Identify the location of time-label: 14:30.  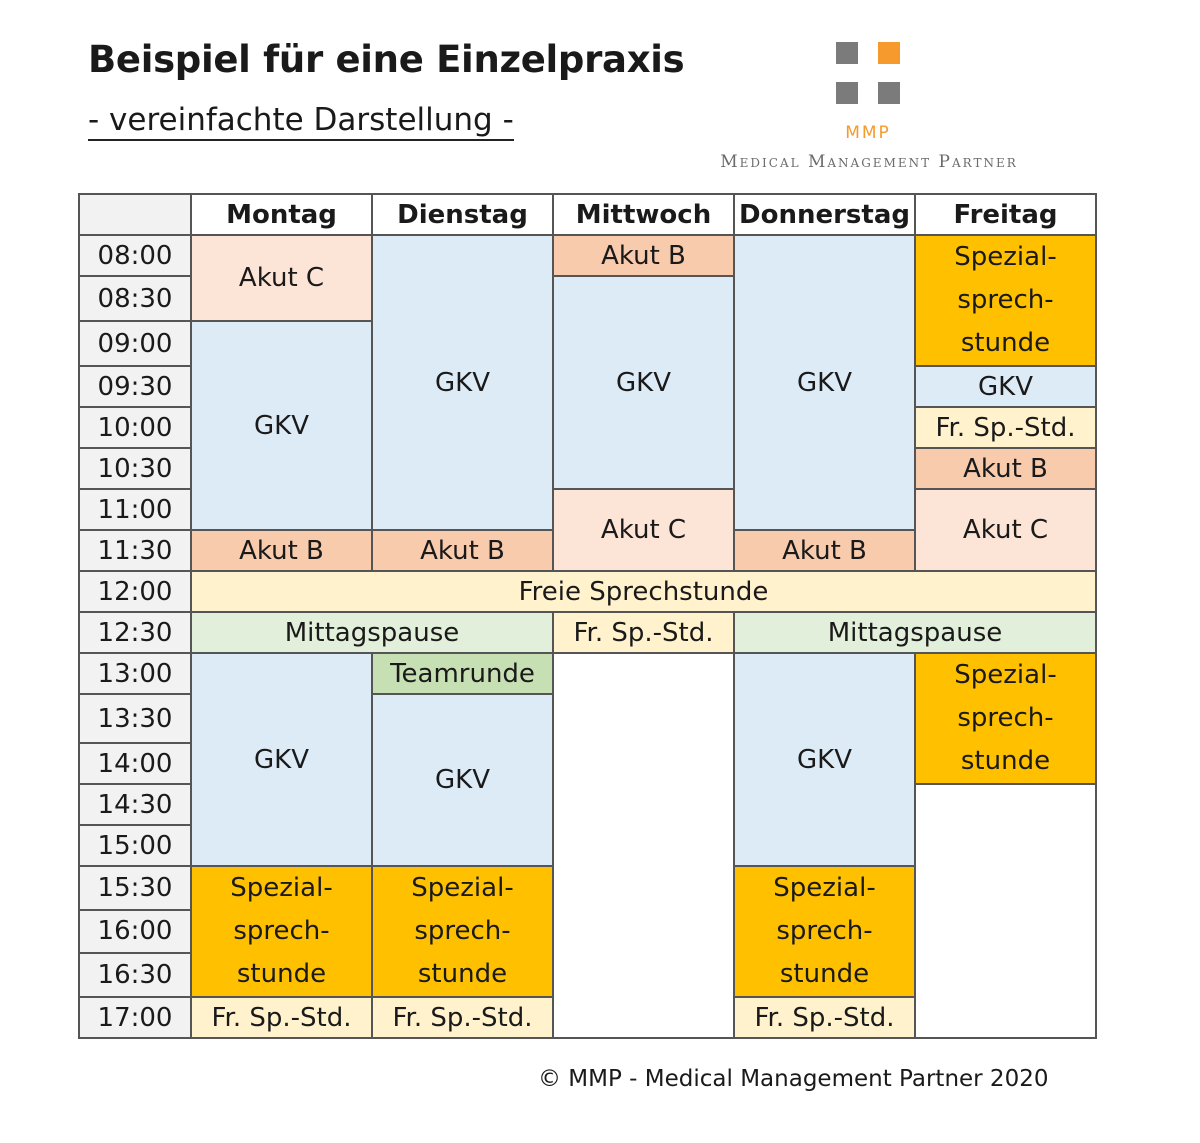
(135, 804).